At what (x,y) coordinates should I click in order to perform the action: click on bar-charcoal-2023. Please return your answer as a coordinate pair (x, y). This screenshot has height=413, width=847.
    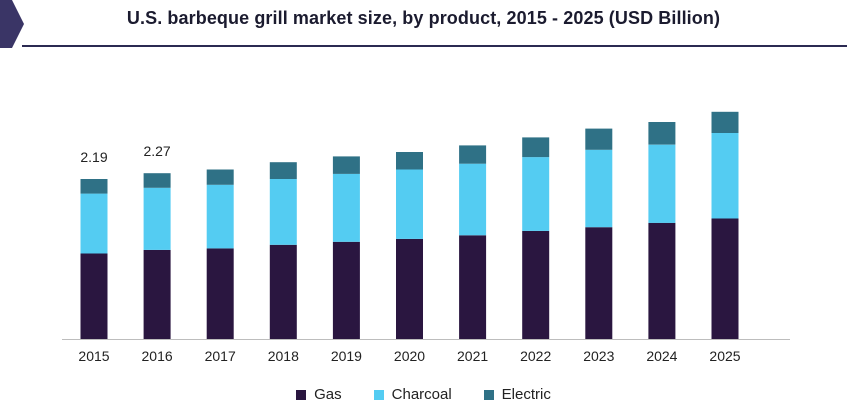
    Looking at the image, I should click on (599, 188).